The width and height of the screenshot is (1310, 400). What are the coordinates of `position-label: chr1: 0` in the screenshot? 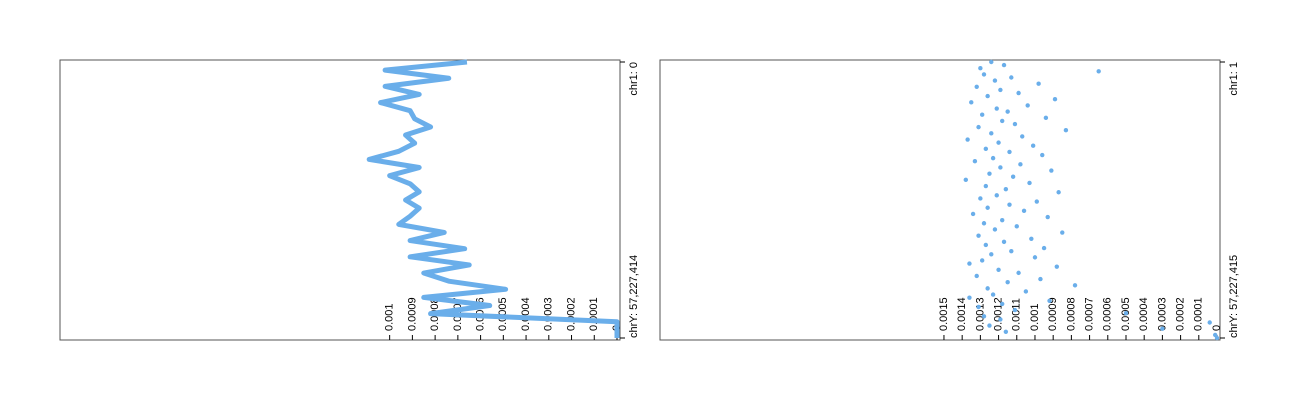 It's located at (634, 79).